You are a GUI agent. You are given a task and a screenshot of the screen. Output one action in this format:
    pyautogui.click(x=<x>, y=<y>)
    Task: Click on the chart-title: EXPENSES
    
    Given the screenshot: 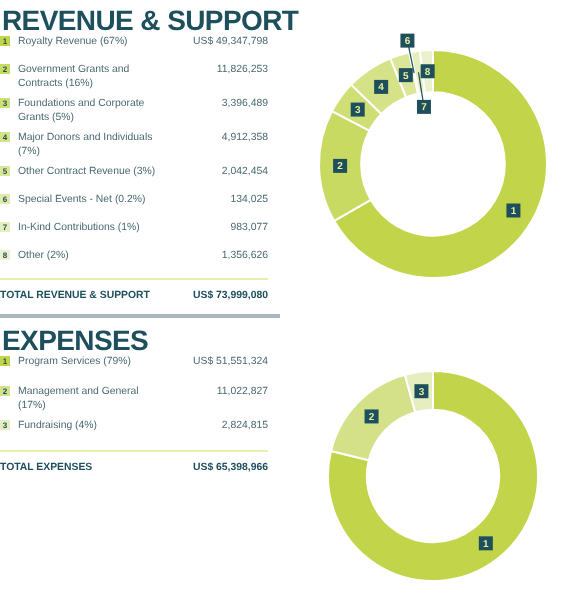 What is the action you would take?
    pyautogui.click(x=75, y=340)
    